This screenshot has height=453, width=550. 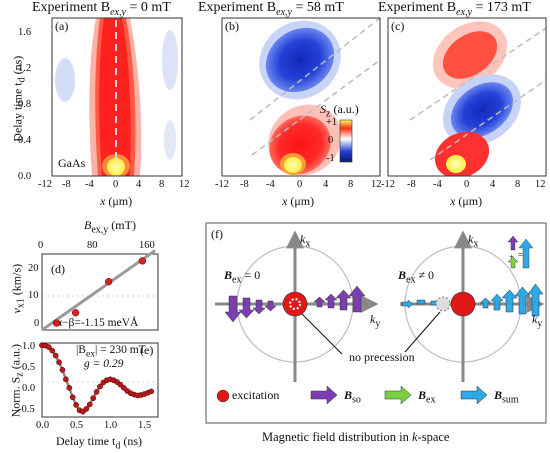 I want to click on d-top-axis-label: Bex,y (mT), so click(x=110, y=227).